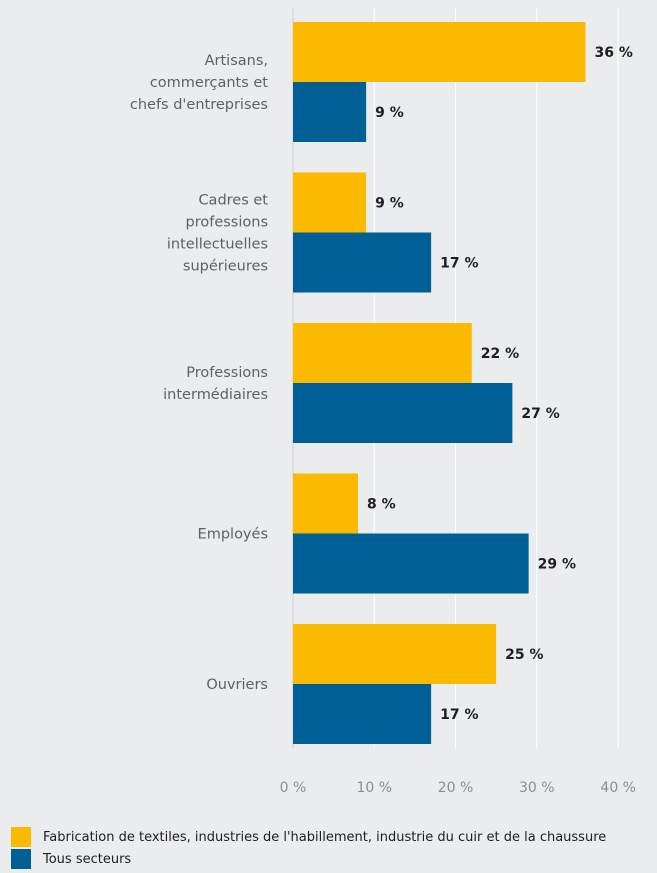  I want to click on x-tick-label: 30 %, so click(537, 788).